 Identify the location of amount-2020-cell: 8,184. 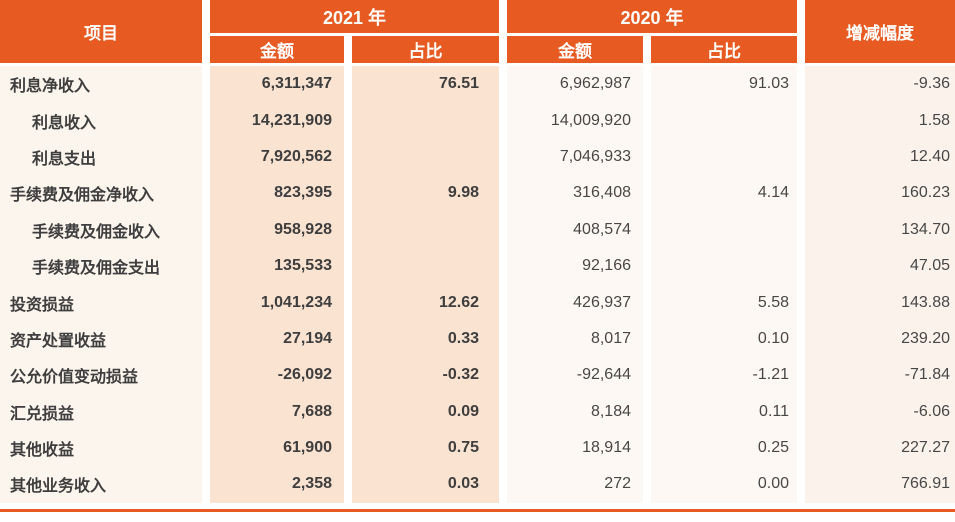
(575, 411).